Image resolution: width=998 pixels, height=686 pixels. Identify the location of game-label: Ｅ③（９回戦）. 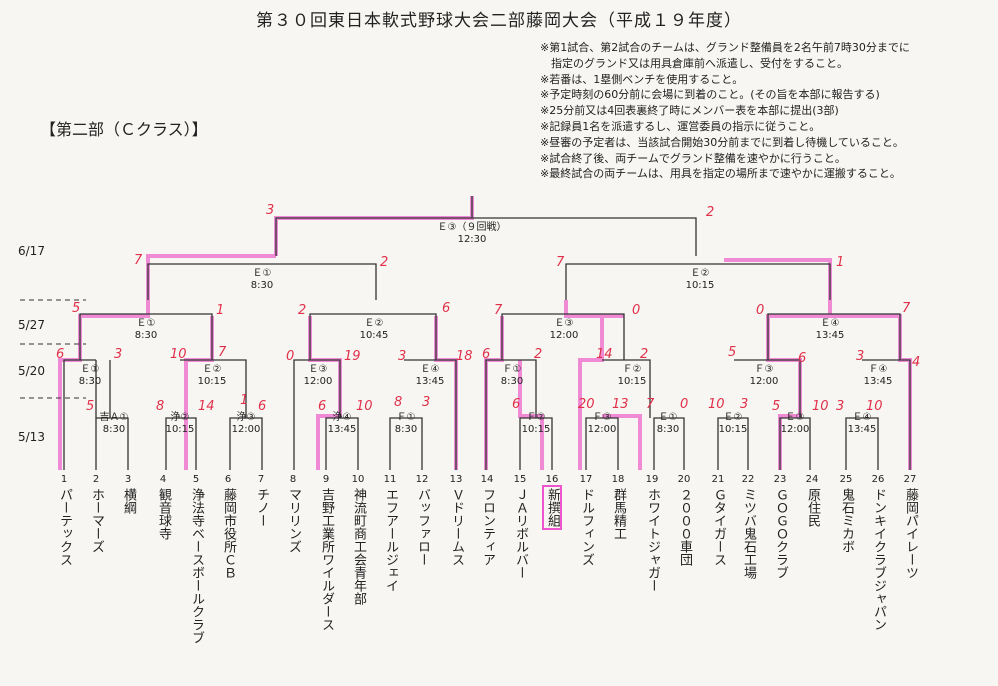
(472, 226).